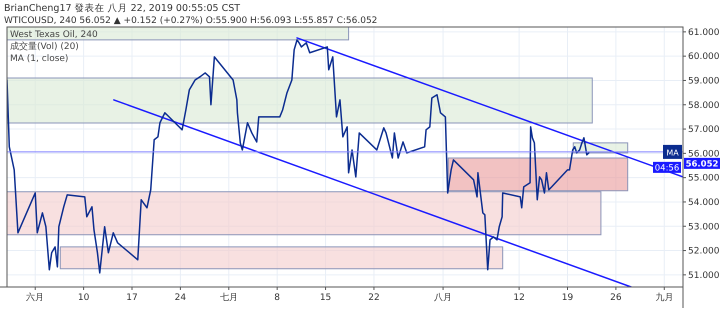 This screenshot has width=720, height=326. I want to click on y-tick-label: 51.000, so click(704, 275).